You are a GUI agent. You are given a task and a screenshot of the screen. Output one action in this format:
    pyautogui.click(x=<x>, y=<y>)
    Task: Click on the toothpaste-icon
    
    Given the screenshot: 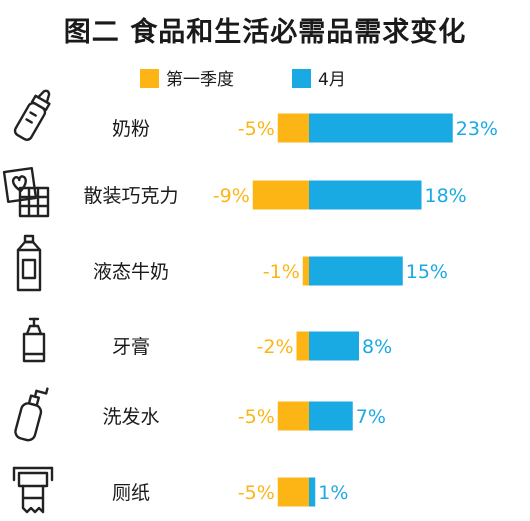 What is the action you would take?
    pyautogui.click(x=34, y=340)
    